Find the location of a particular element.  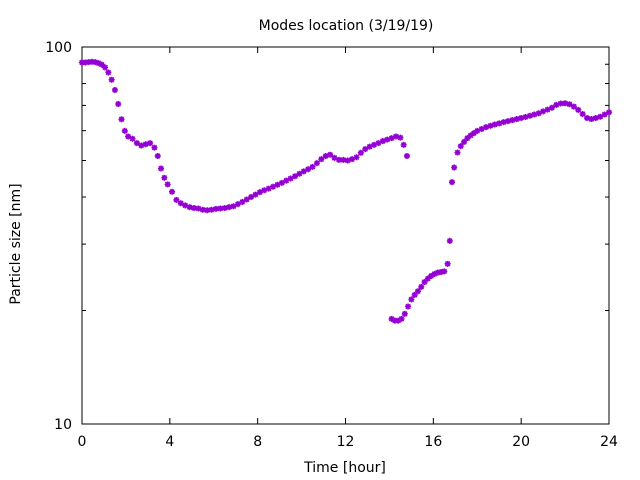

x-tick-label: 4 is located at coordinates (169, 442).